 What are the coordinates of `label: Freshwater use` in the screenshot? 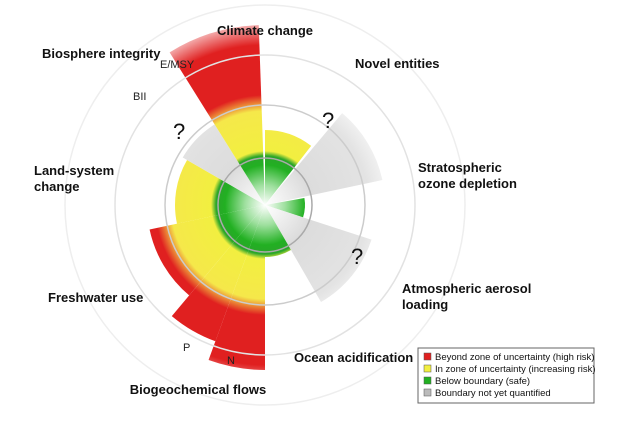 It's located at (95, 297).